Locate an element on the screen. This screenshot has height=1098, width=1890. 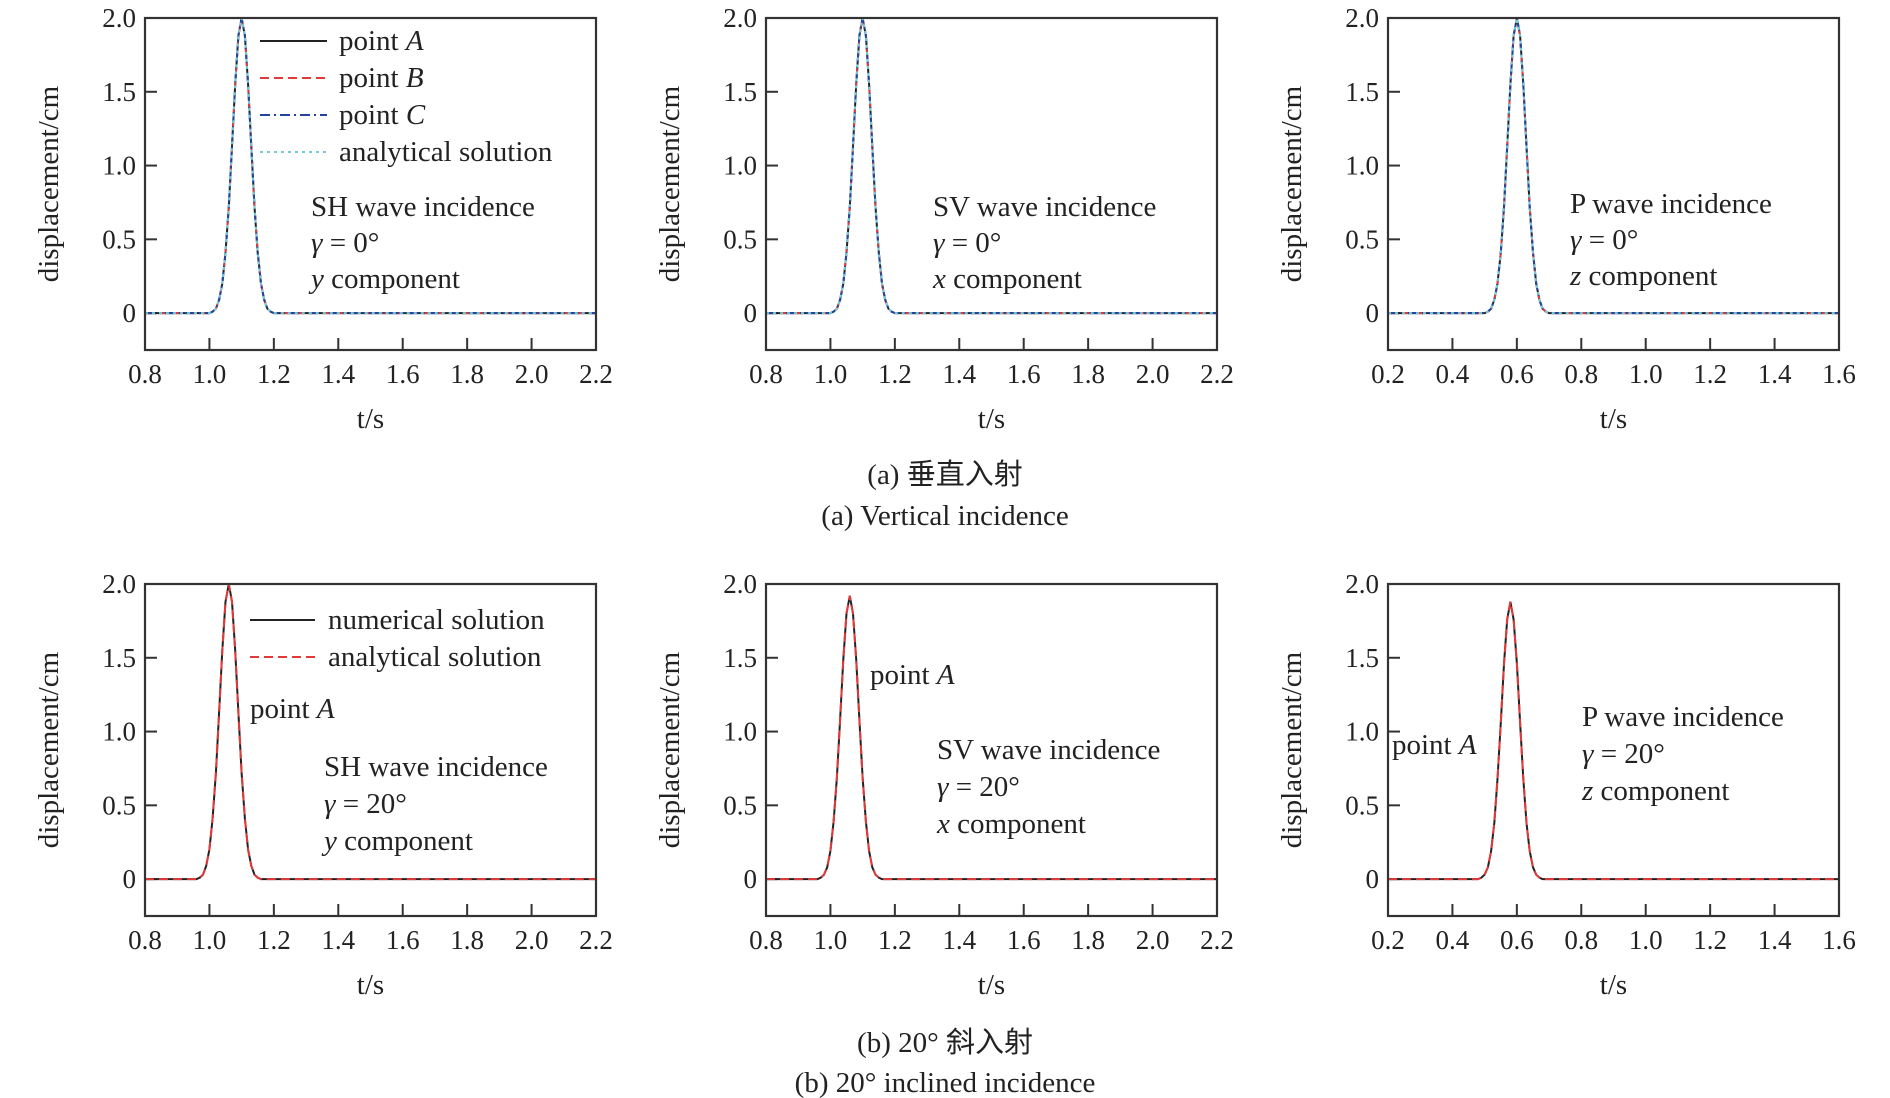
annotation-line: γ = 0° is located at coordinates (1604, 240).